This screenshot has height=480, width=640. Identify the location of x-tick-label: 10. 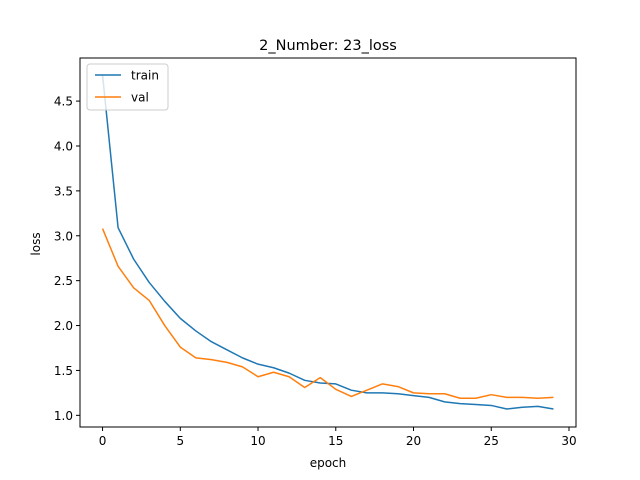
(257, 441).